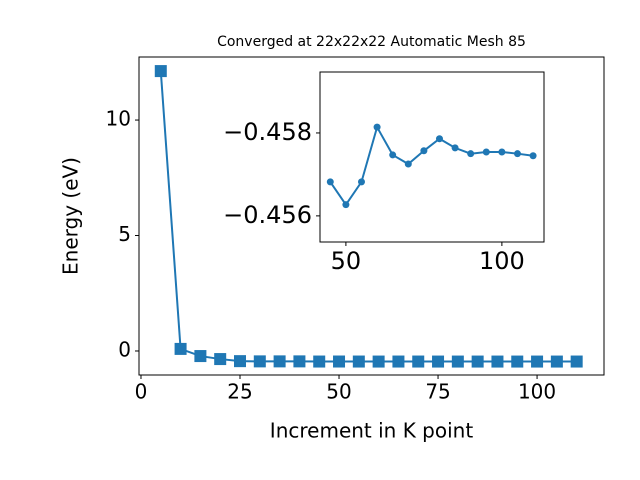 Image resolution: width=640 pixels, height=480 pixels. Describe the element at coordinates (118, 119) in the screenshot. I see `y-tick-label: 10` at that location.